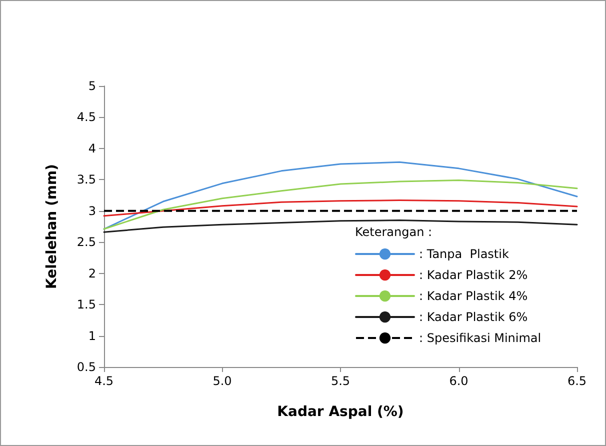  Describe the element at coordinates (393, 232) in the screenshot. I see `legend-title: Keterangan :` at that location.